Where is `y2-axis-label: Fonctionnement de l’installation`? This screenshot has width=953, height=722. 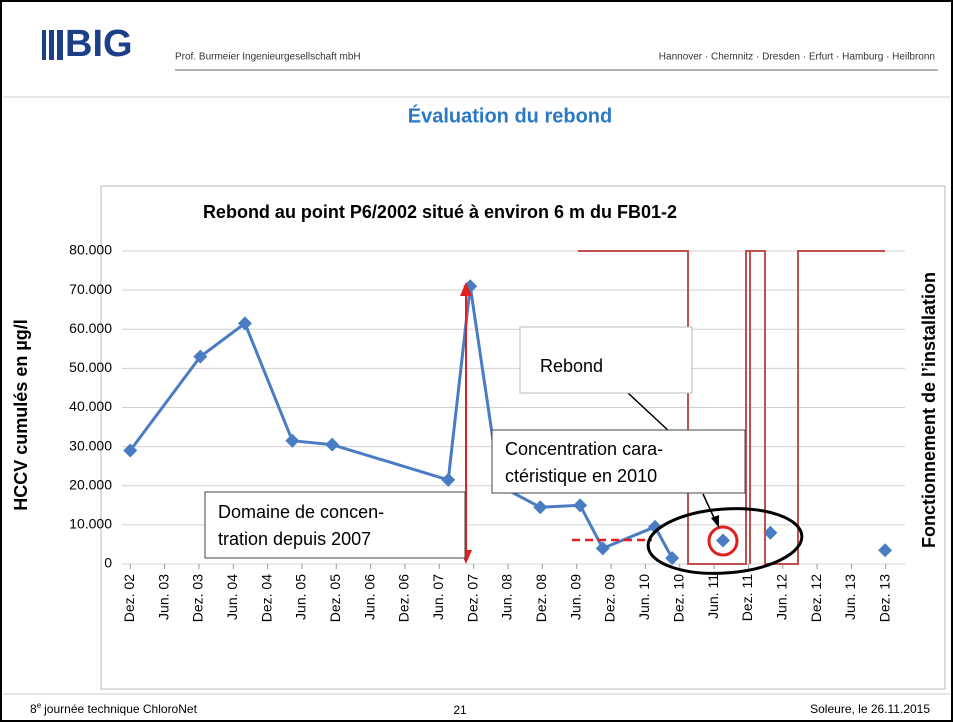
y2-axis-label: Fonctionnement de l’installation is located at coordinates (929, 410).